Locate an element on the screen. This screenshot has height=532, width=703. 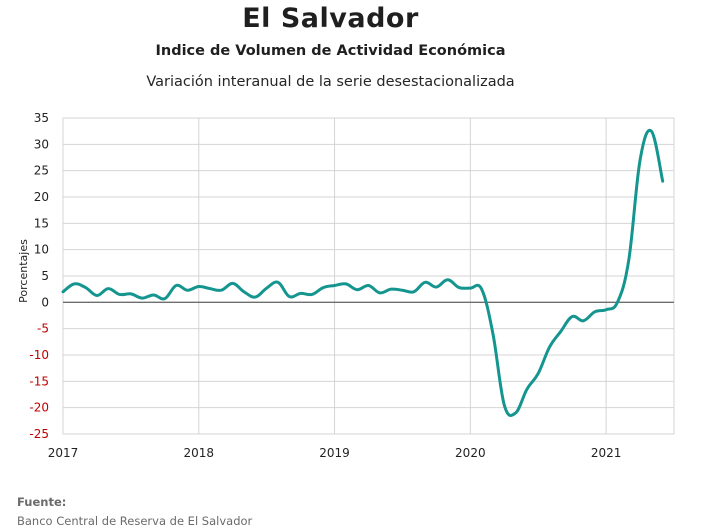
y-tick-label: 20 is located at coordinates (41, 197).